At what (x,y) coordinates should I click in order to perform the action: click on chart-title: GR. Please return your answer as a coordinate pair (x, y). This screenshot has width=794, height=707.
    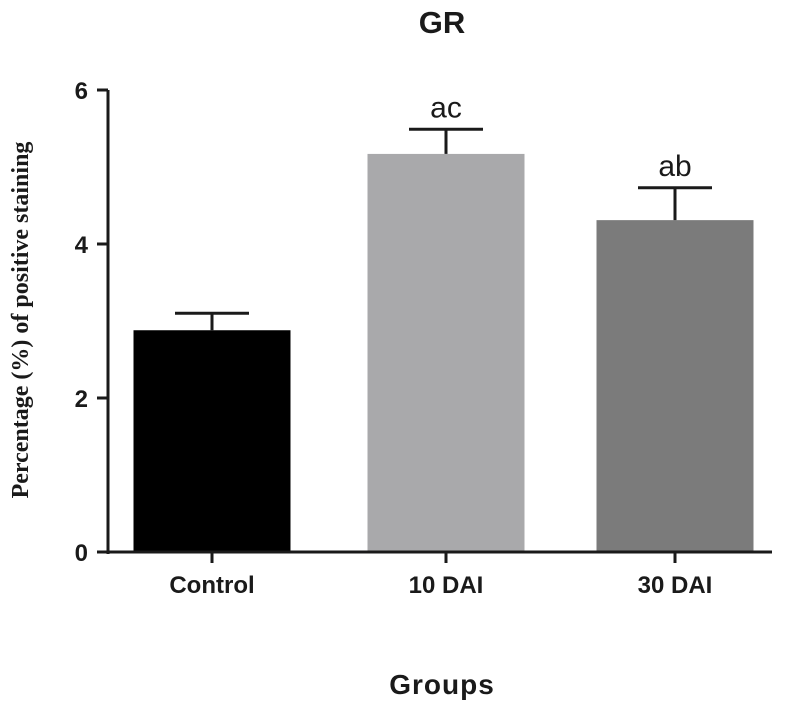
    Looking at the image, I should click on (442, 22).